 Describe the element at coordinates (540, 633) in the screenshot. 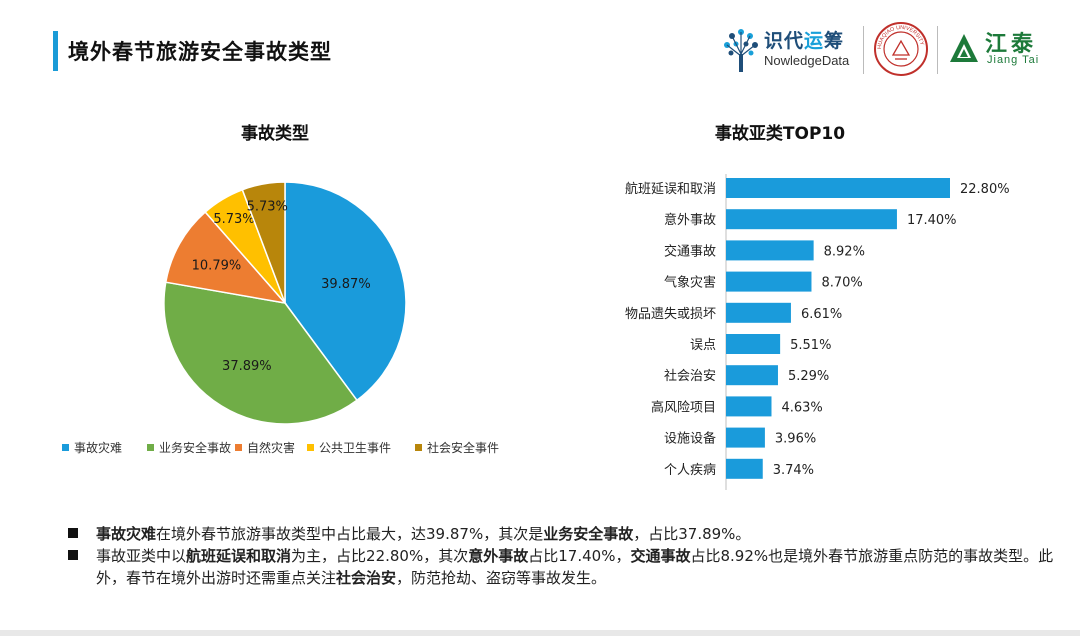

I see `bottom-strip` at that location.